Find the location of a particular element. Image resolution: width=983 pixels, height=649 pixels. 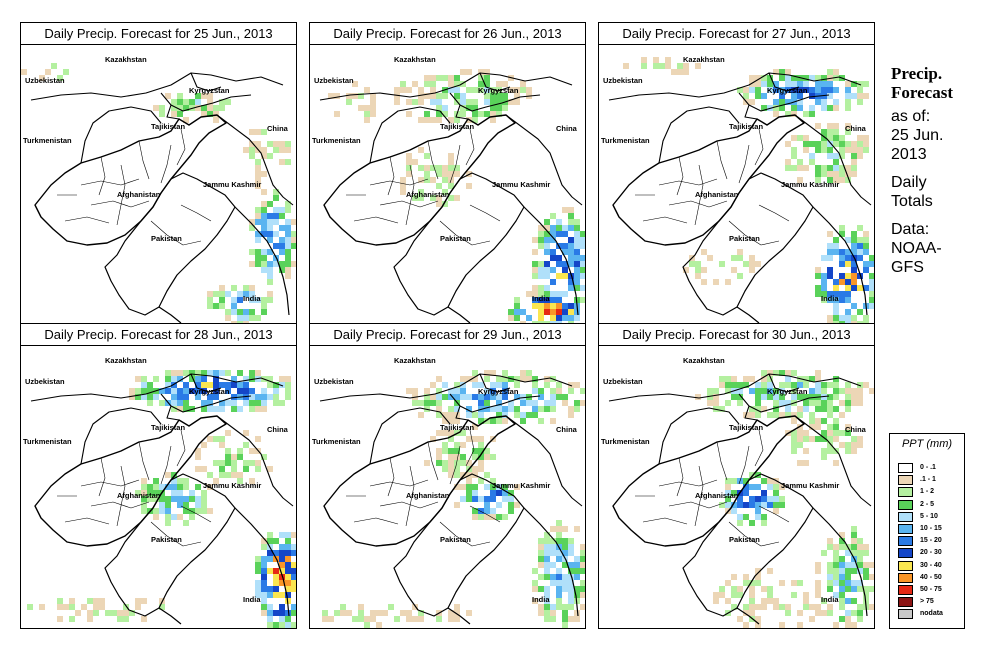

data-line2: NOAA- is located at coordinates (916, 248).